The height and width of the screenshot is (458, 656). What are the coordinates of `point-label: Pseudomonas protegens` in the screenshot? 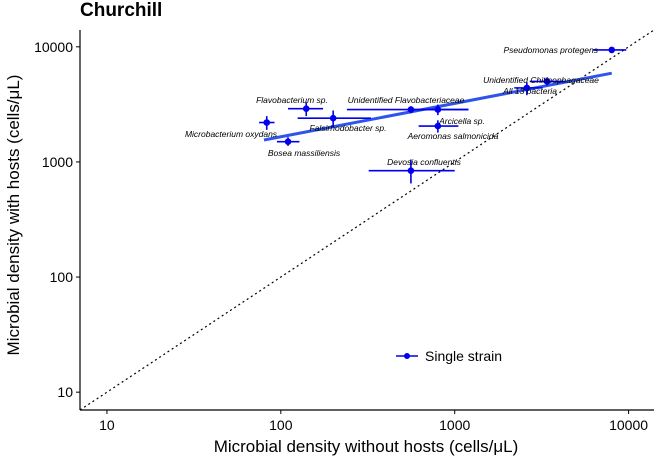 It's located at (550, 50).